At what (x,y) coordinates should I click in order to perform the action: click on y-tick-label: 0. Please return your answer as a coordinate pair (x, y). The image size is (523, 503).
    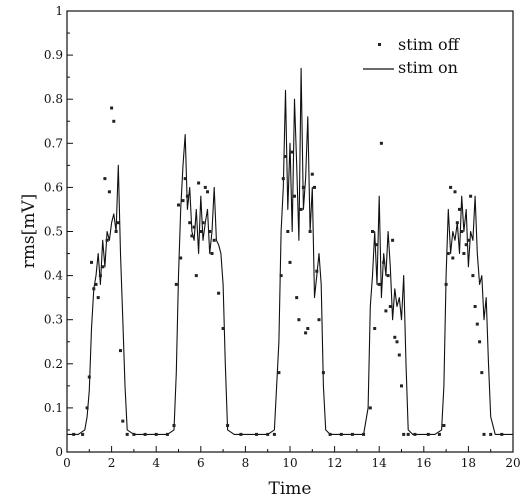
    Looking at the image, I should click on (59, 452).